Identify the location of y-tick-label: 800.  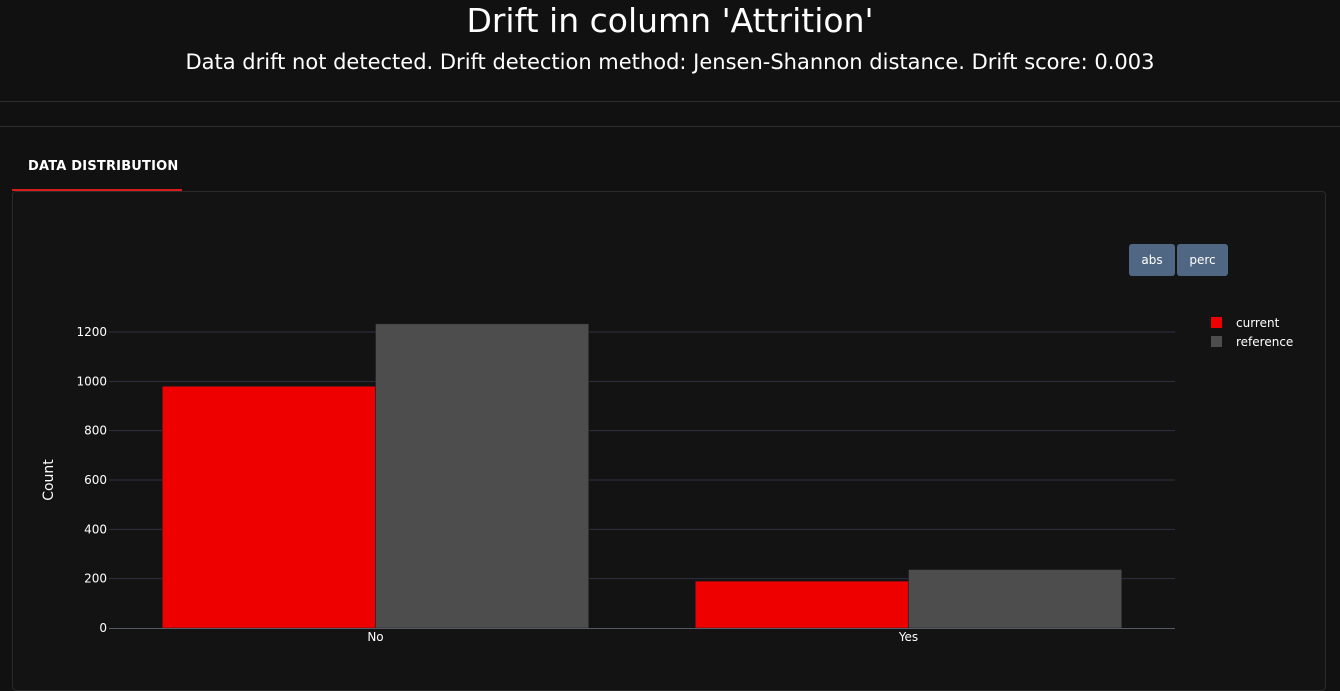
(95, 431).